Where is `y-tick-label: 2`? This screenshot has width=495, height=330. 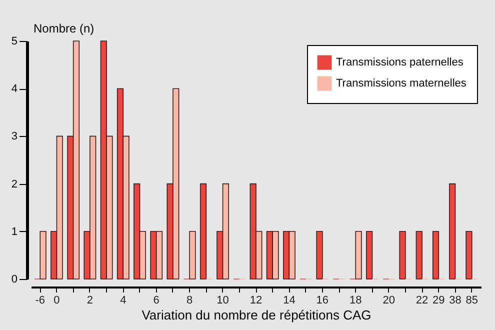
y-tick-label: 2 is located at coordinates (14, 184).